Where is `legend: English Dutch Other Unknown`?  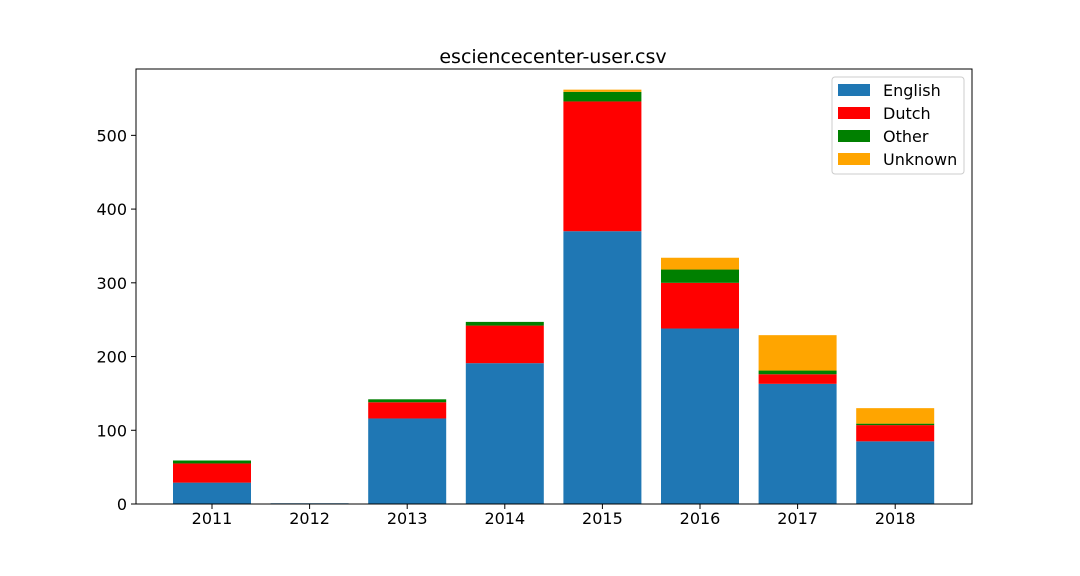
legend: English Dutch Other Unknown is located at coordinates (898, 125).